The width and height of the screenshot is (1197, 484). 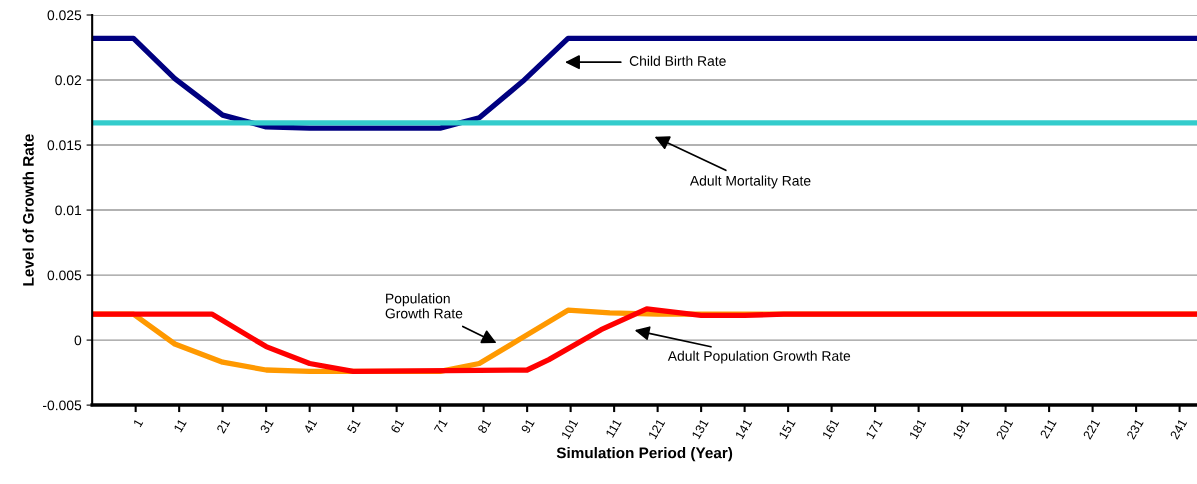 What do you see at coordinates (569, 429) in the screenshot?
I see `x-tick-label: 101` at bounding box center [569, 429].